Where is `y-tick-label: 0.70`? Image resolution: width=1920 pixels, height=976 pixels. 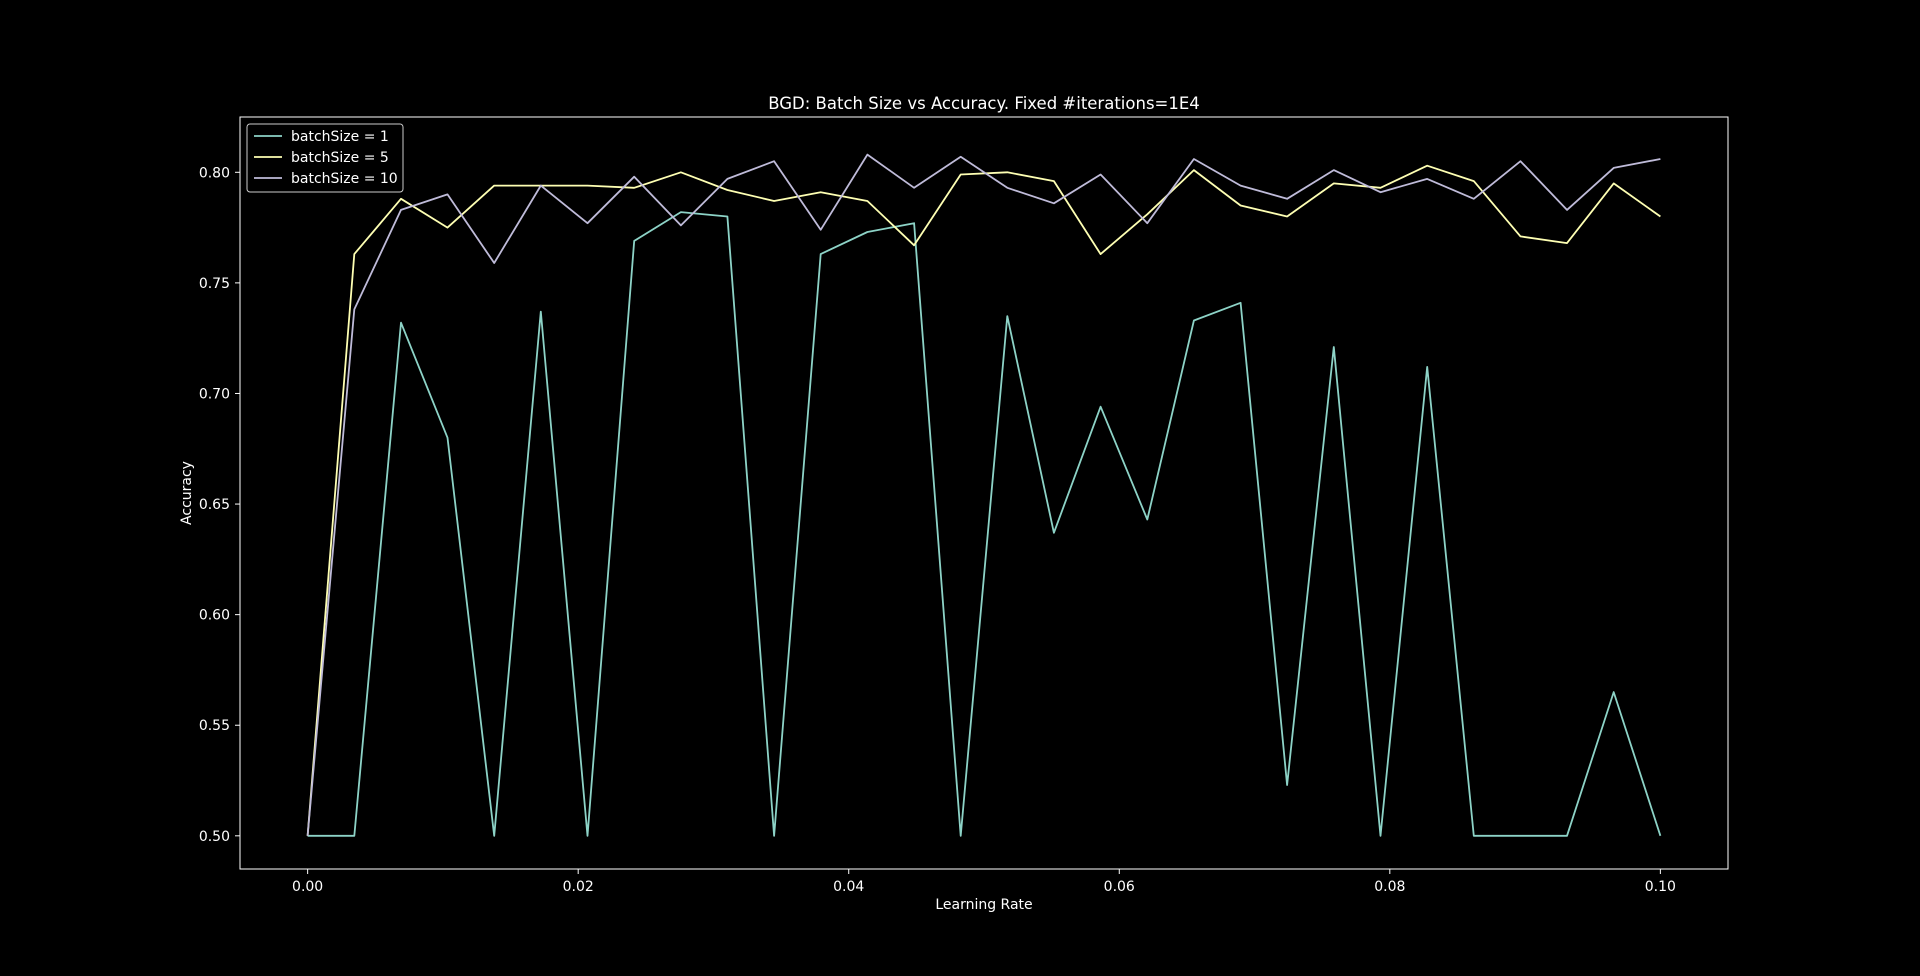
y-tick-label: 0.70 is located at coordinates (214, 394).